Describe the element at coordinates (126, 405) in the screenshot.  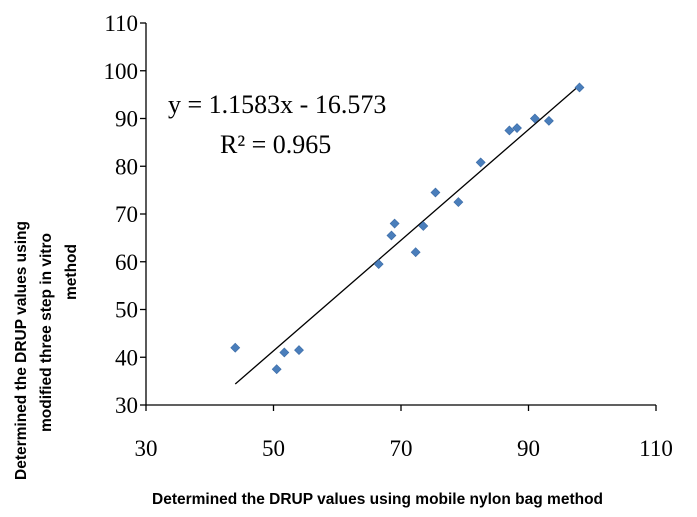
I see `y-tick-label: 30` at that location.